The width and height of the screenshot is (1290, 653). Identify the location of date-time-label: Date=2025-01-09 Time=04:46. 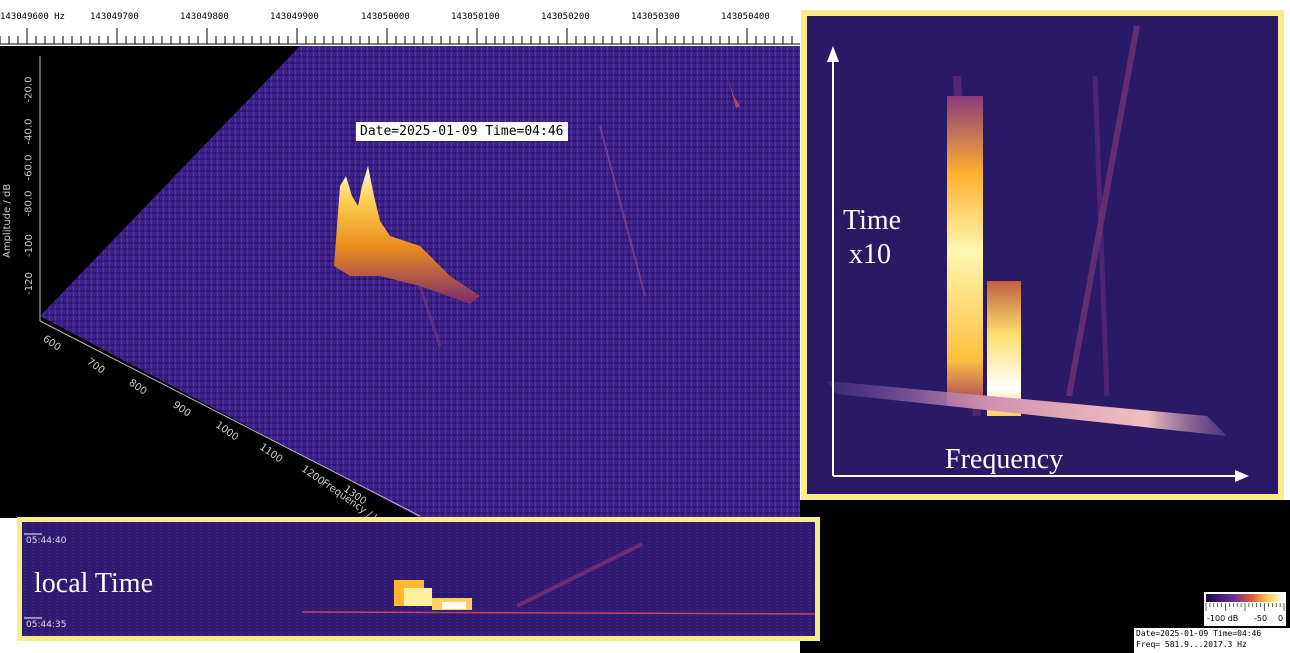
(462, 131).